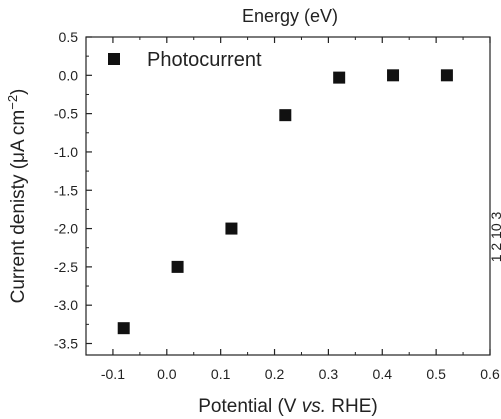 The height and width of the screenshot is (419, 501). Describe the element at coordinates (12, 102) in the screenshot. I see `y-axis-label-exponent: −2` at that location.